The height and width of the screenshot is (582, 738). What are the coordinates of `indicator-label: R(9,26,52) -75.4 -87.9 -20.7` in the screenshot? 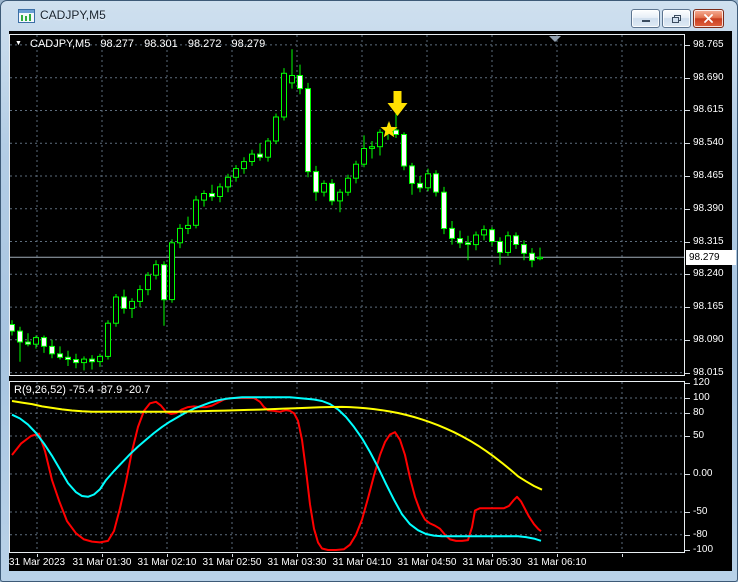 It's located at (82, 390).